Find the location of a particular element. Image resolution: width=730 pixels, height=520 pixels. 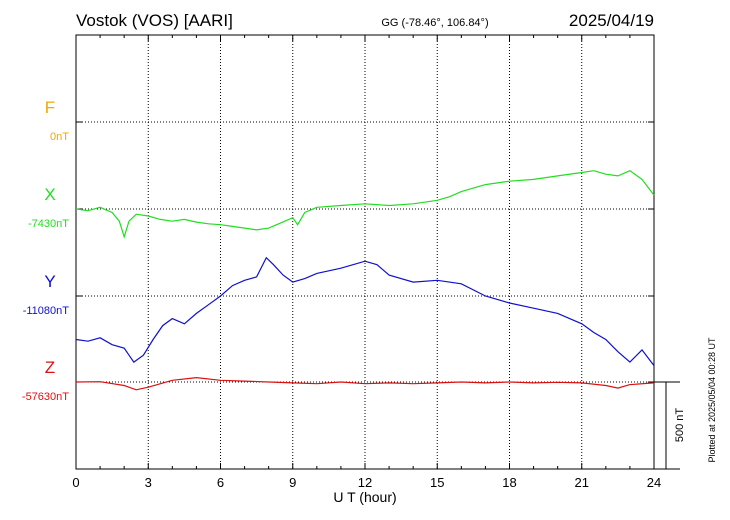

series-line-Z is located at coordinates (365, 383).